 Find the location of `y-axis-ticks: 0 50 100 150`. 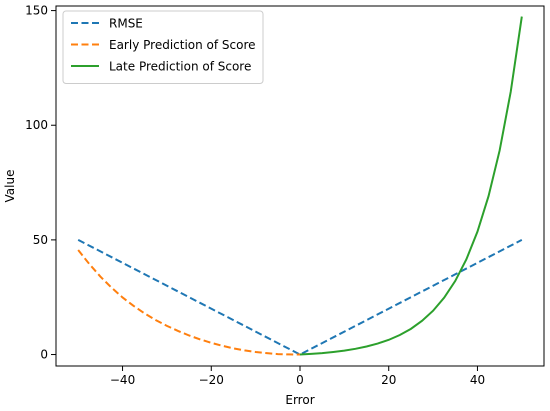

y-axis-ticks: 0 50 100 150 is located at coordinates (40, 183).